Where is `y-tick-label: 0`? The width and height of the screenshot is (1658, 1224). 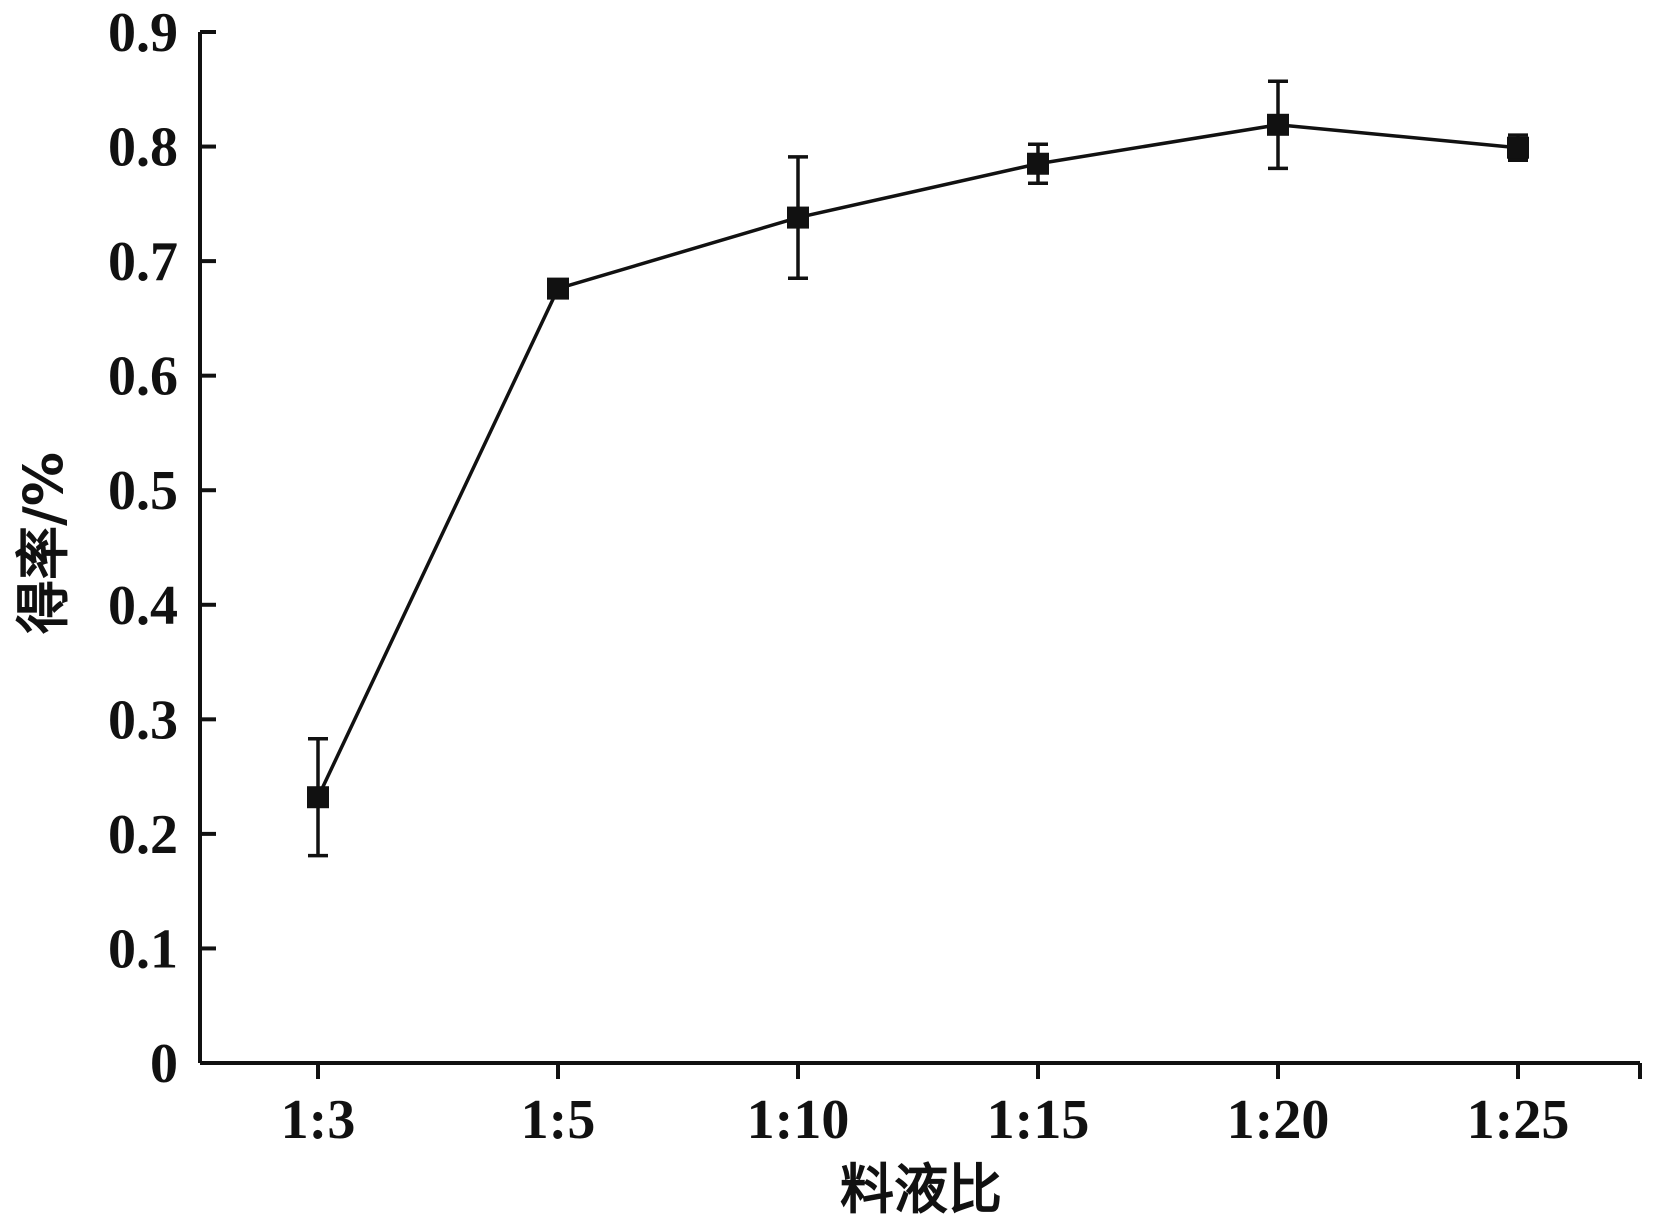
y-tick-label: 0 is located at coordinates (164, 1064).